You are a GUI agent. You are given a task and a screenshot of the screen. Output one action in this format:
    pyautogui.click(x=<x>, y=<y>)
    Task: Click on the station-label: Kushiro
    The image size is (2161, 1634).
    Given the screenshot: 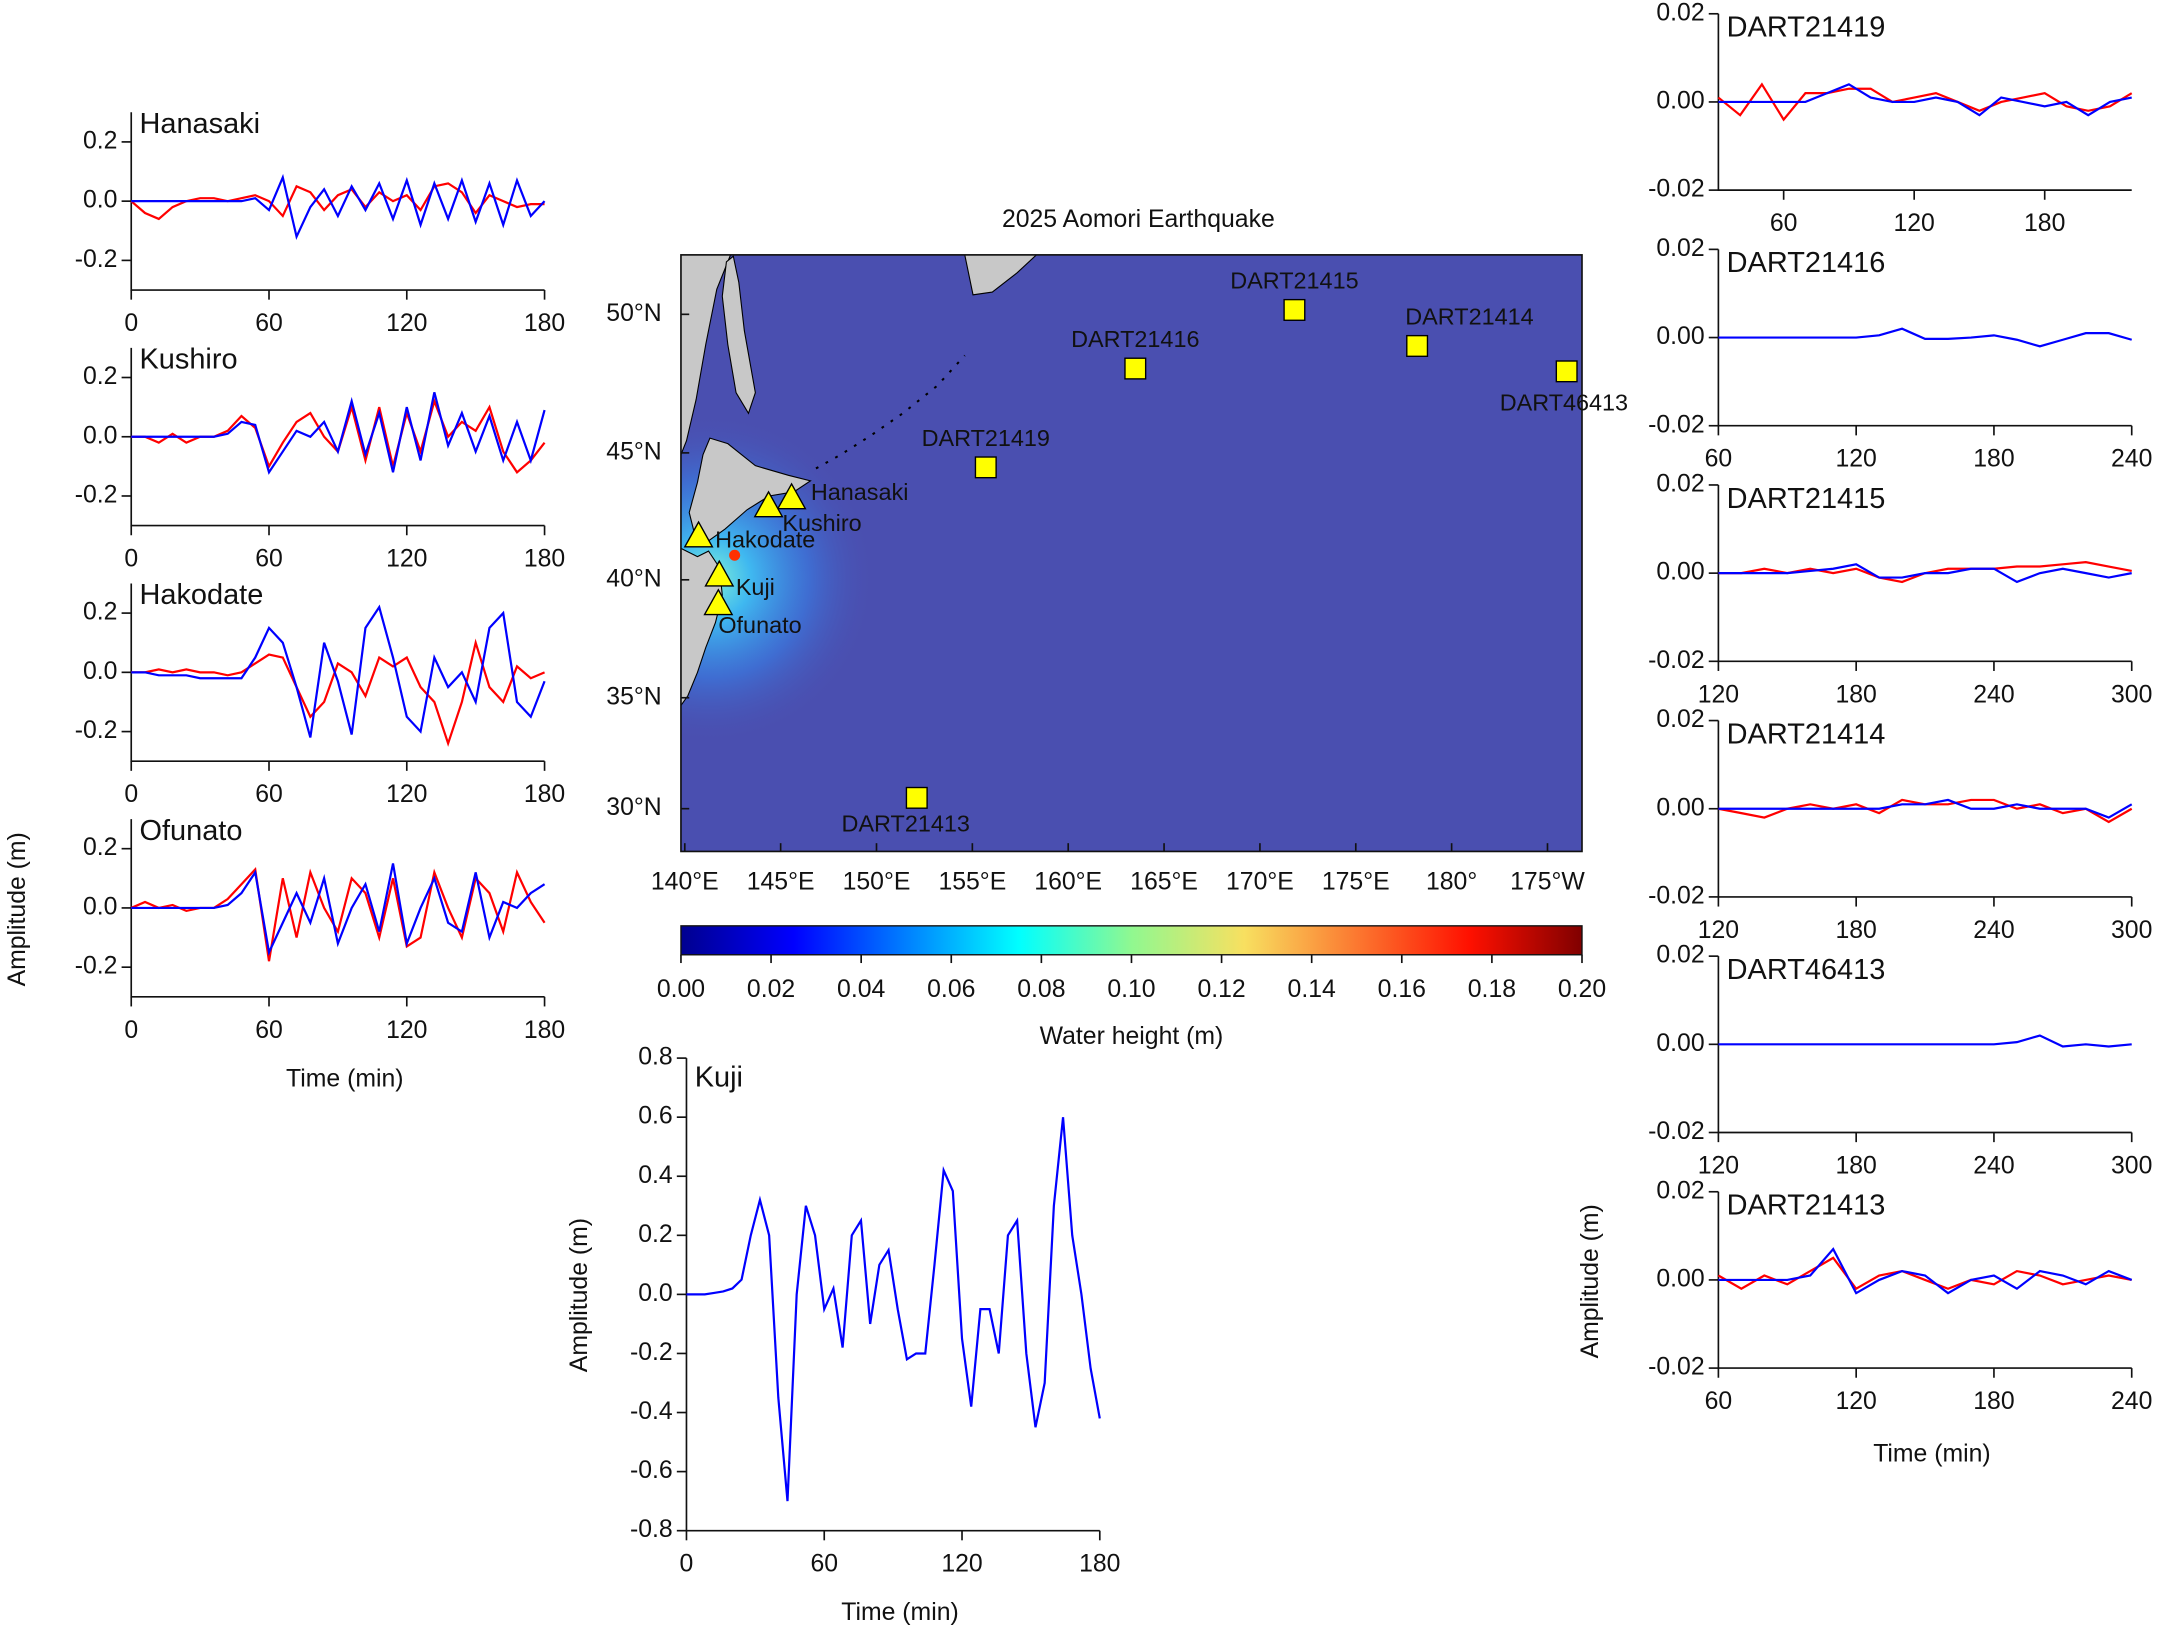 What is the action you would take?
    pyautogui.click(x=821, y=523)
    